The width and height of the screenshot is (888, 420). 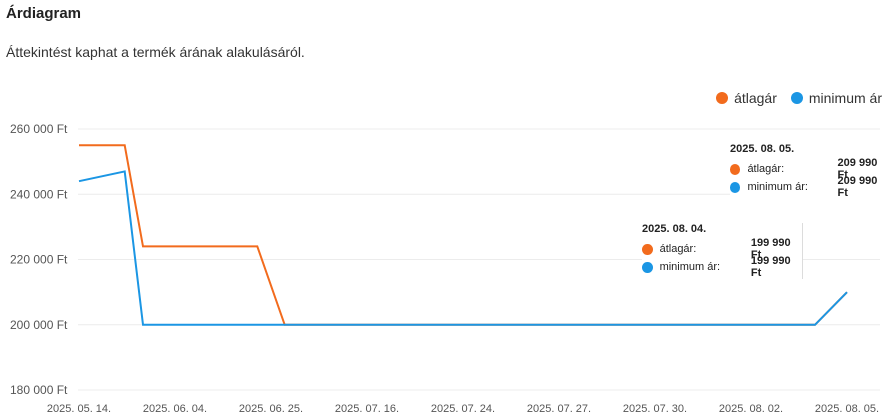 I want to click on tooltip-date: 2025. 08. 04., so click(x=674, y=229).